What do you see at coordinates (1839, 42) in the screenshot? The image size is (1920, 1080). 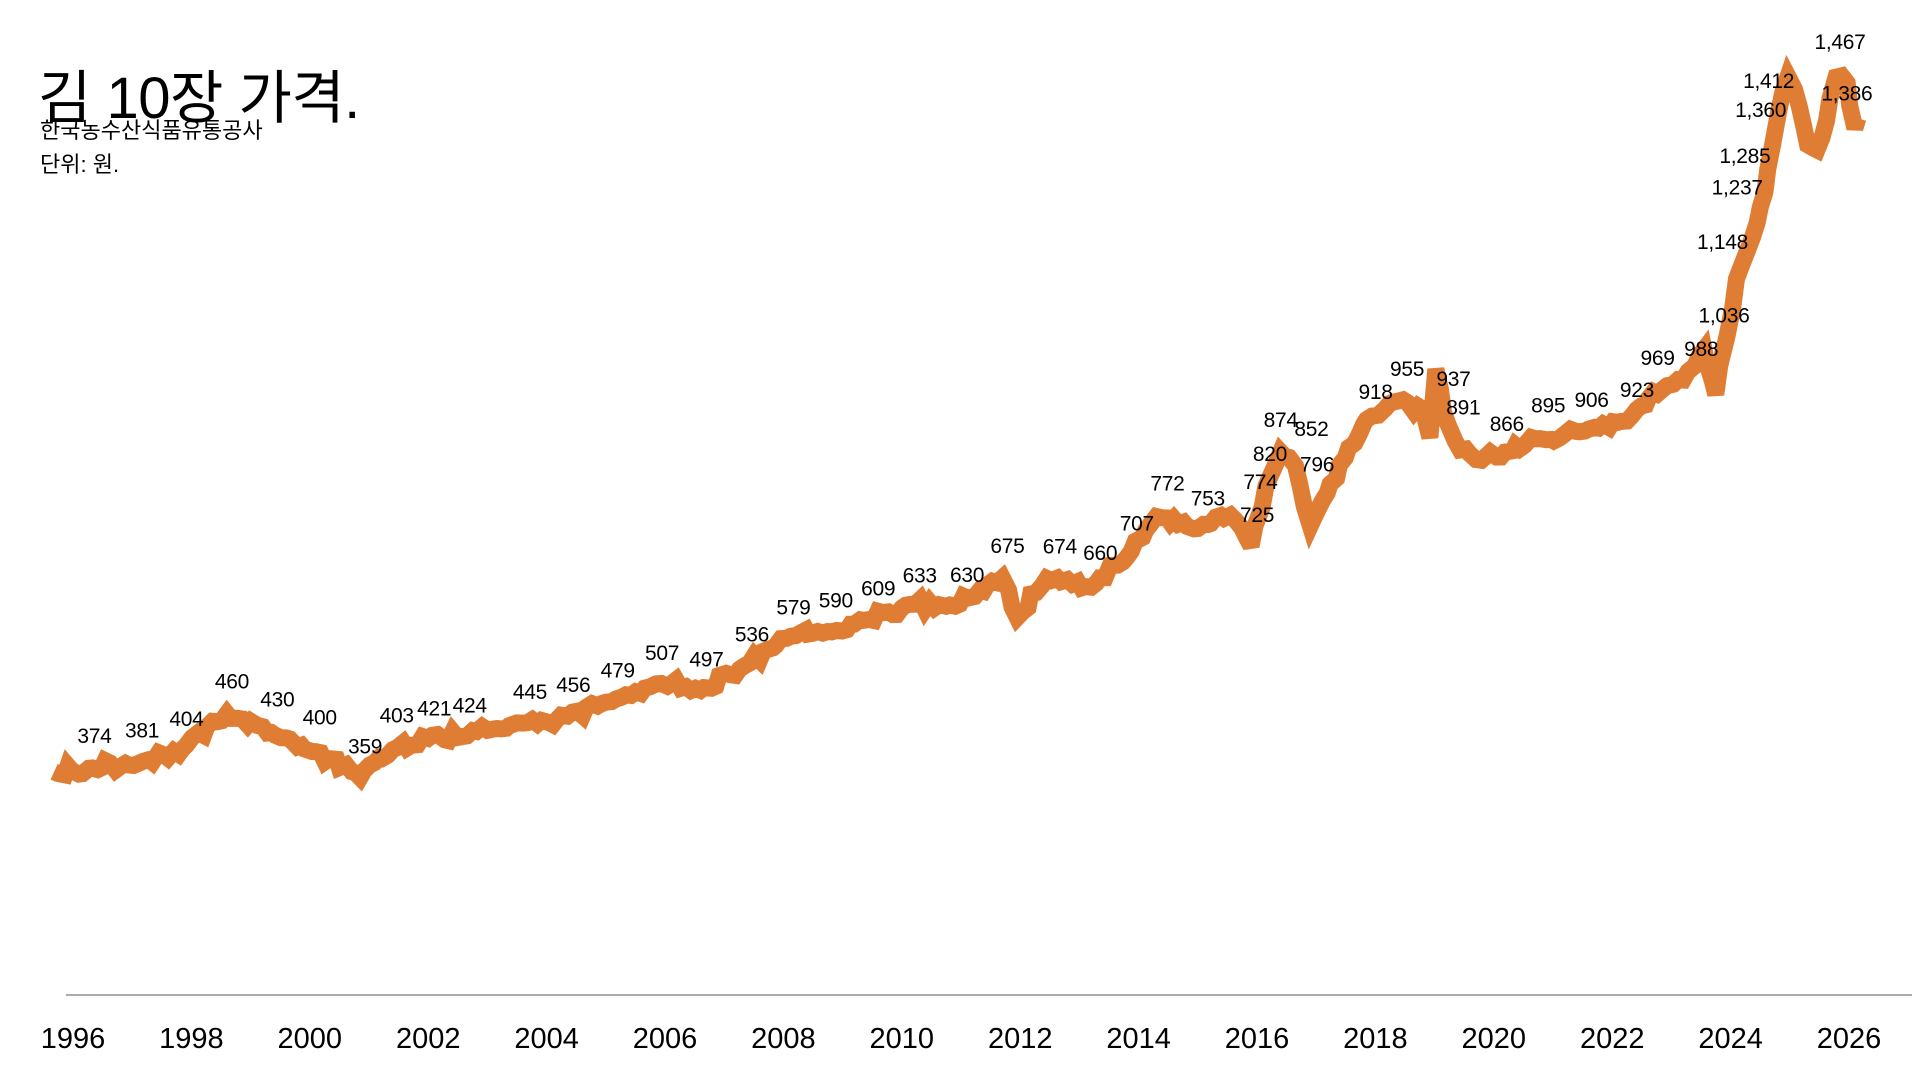 I see `data-label: 1,467` at bounding box center [1839, 42].